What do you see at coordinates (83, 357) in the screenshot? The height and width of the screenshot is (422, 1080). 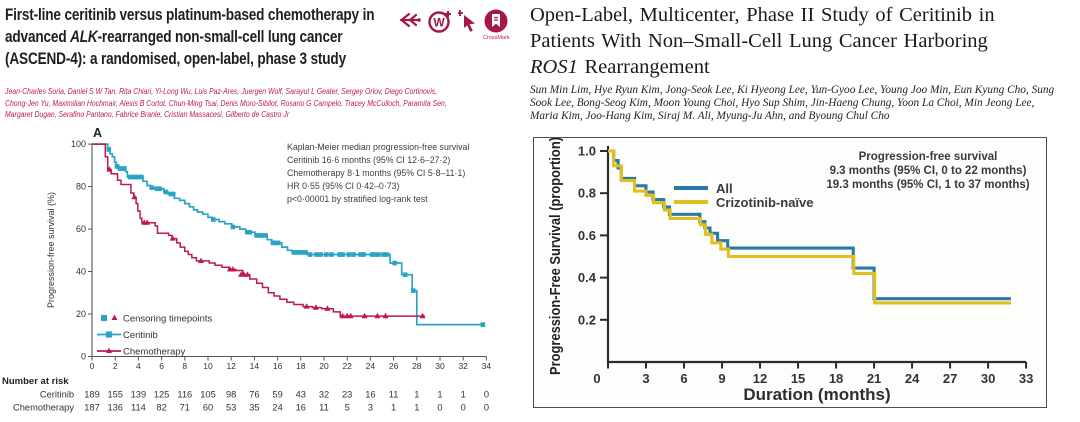 I see `y-tick-label: 0` at bounding box center [83, 357].